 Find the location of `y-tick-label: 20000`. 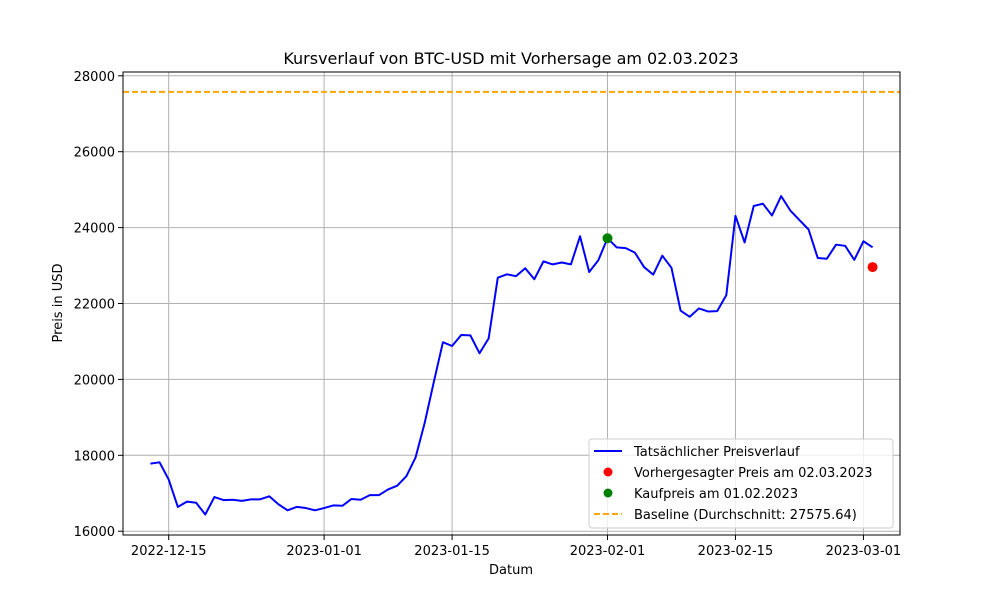

y-tick-label: 20000 is located at coordinates (94, 380).